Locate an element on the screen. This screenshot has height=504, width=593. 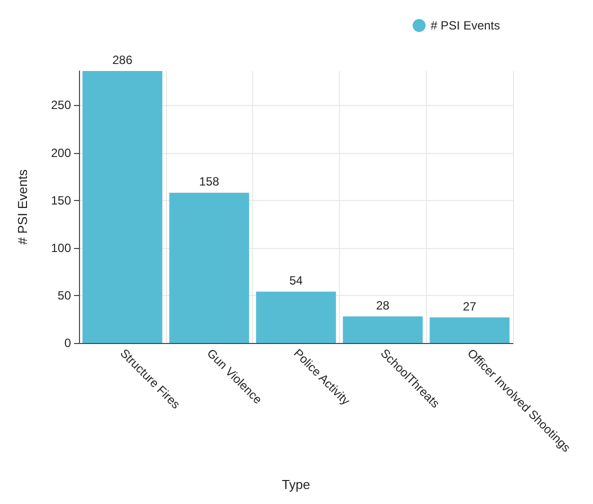
y-axis-title: # PSI Events is located at coordinates (22, 206).